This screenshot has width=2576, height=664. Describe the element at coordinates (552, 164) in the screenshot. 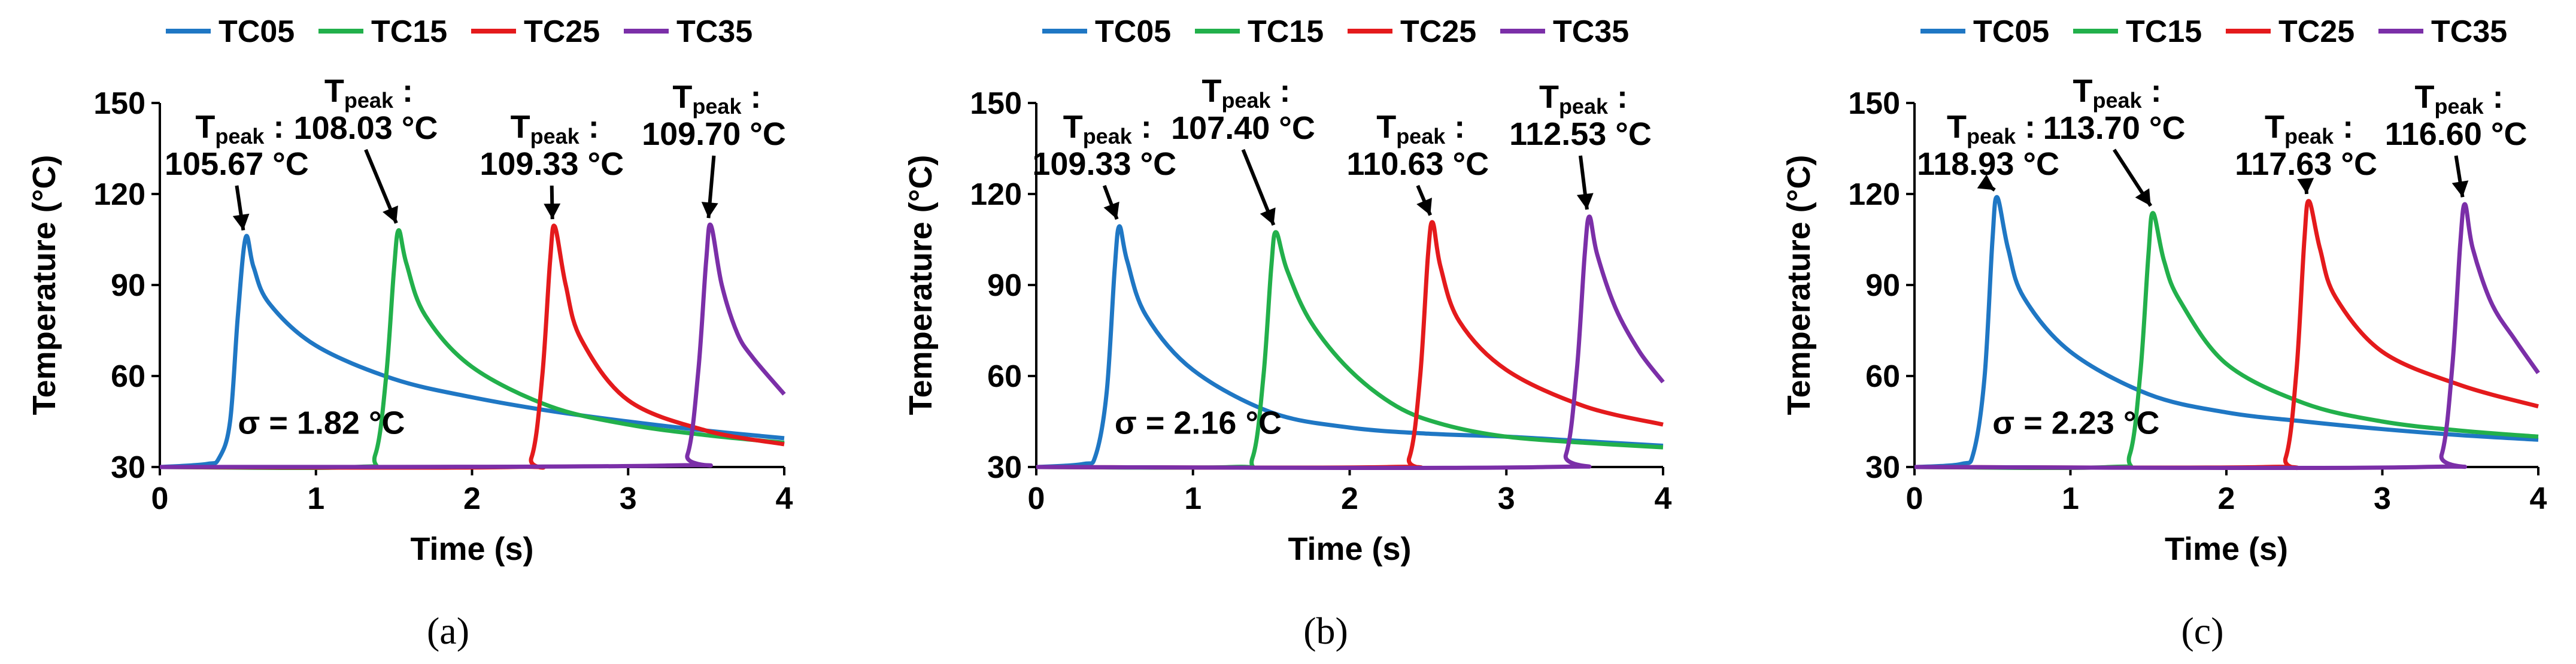

I see `peak-label-value: 109.33 °C` at that location.